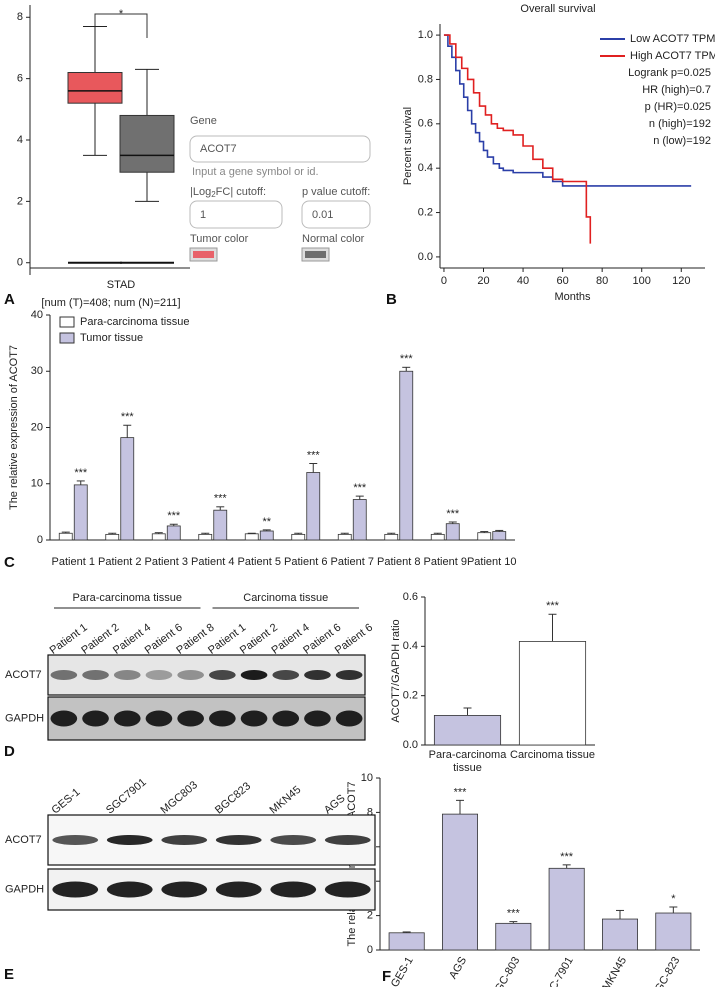  I want to click on x-tick-label: Patient 4, so click(212, 562).